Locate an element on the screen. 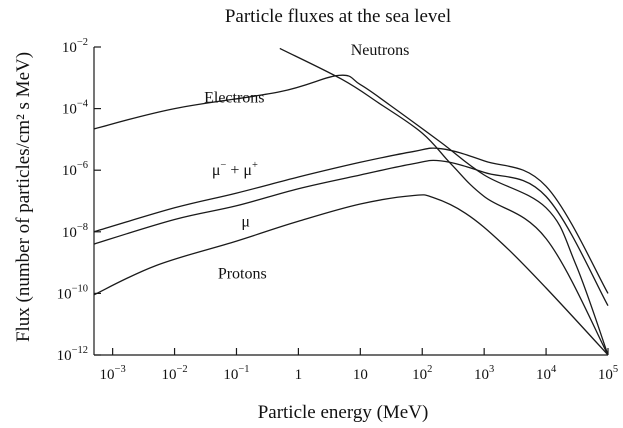 This screenshot has height=428, width=623. curve-label: Neutrons is located at coordinates (380, 50).